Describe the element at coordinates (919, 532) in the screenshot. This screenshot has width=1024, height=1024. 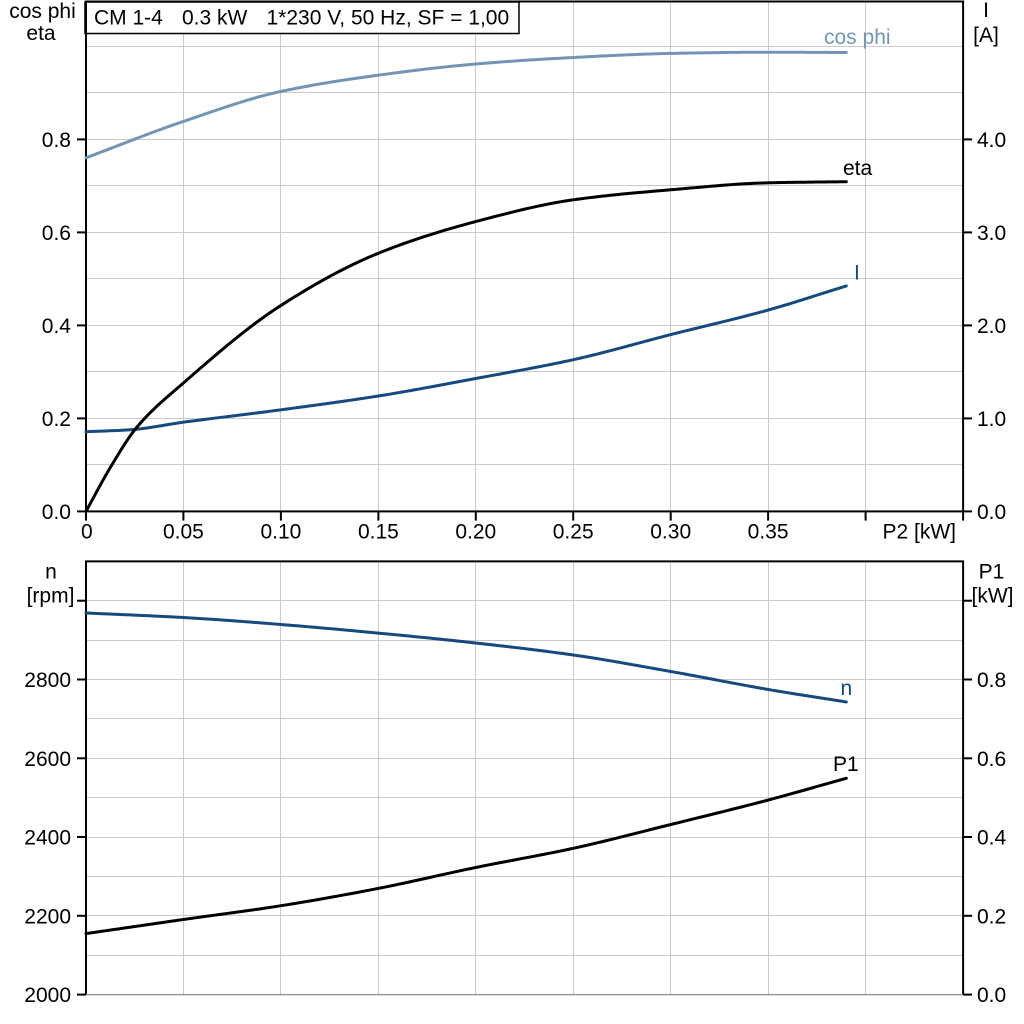
I see `svg-text: P2 [kW]` at that location.